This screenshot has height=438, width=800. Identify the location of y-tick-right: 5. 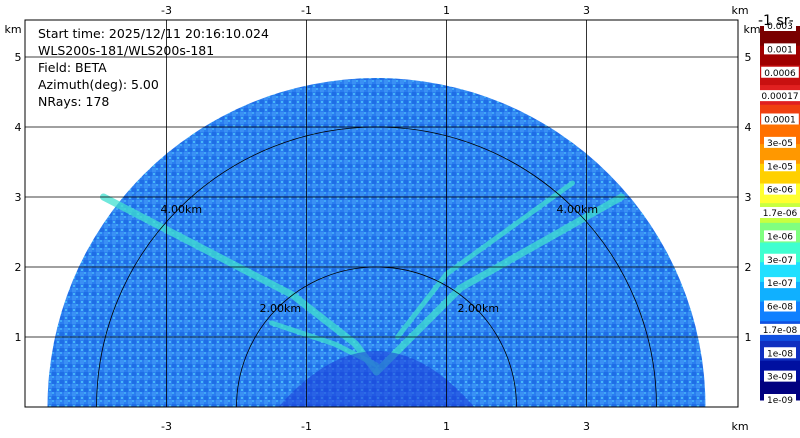
(748, 57).